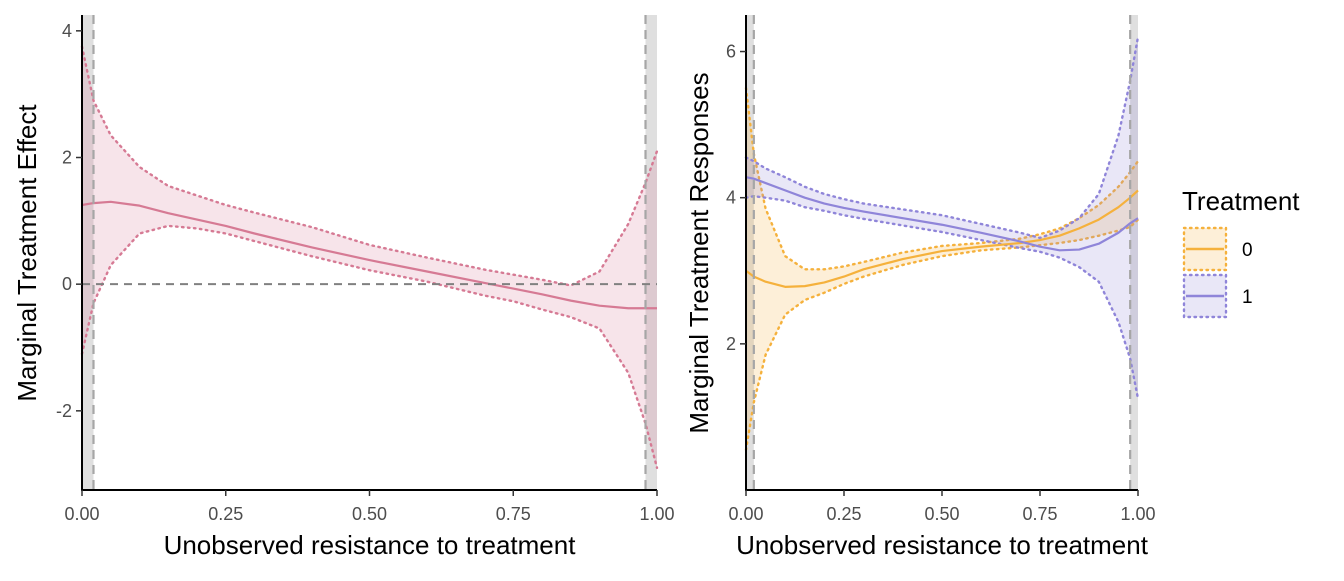  What do you see at coordinates (1247, 250) in the screenshot?
I see `legend-label: 0` at bounding box center [1247, 250].